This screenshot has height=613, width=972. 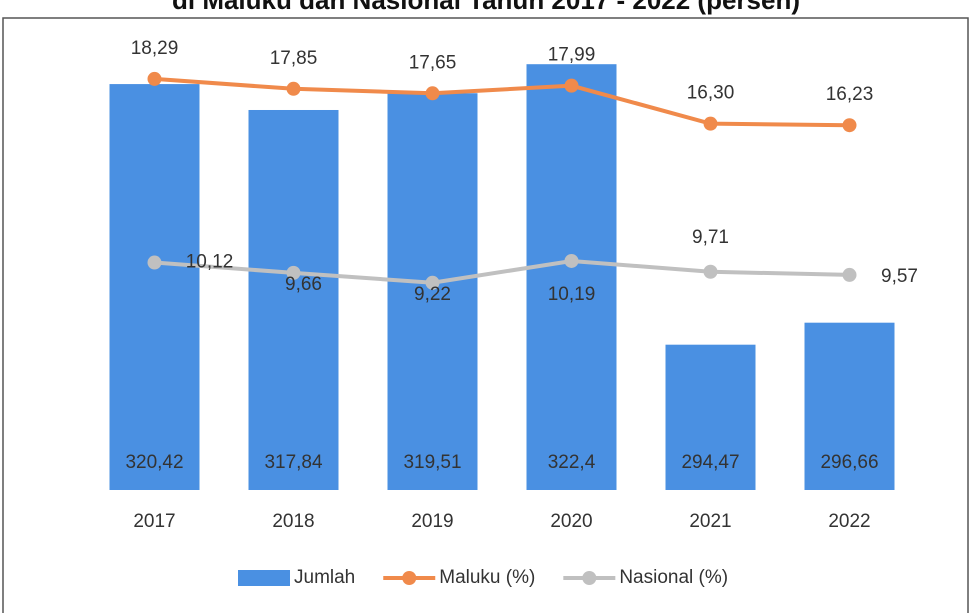 What do you see at coordinates (710, 521) in the screenshot?
I see `x-tick-label: 2021` at bounding box center [710, 521].